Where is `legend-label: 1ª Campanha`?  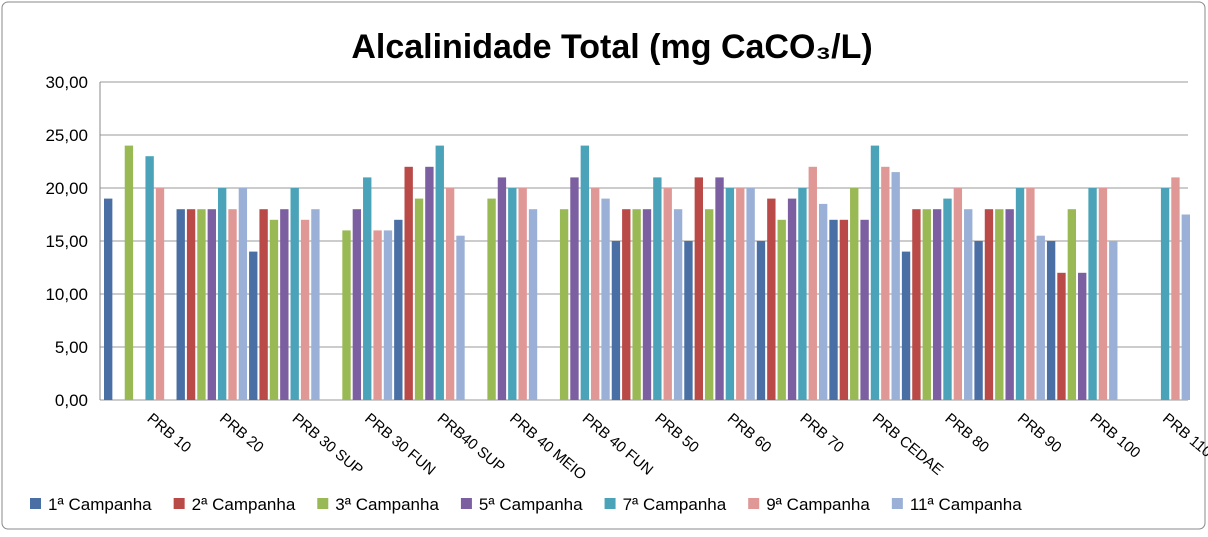 legend-label: 1ª Campanha is located at coordinates (100, 504).